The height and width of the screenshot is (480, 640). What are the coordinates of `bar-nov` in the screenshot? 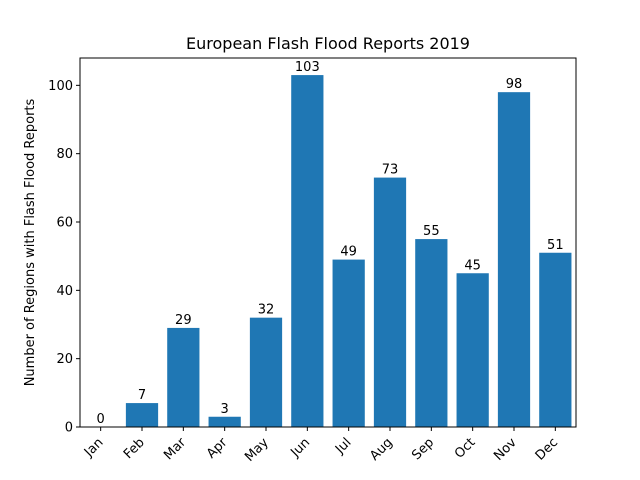 It's located at (514, 260).